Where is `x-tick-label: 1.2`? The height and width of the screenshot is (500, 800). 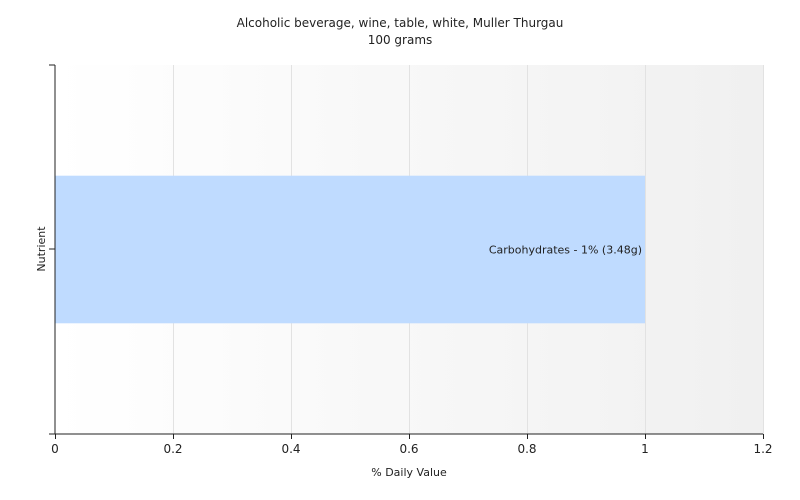 x-tick-label: 1.2 is located at coordinates (762, 449).